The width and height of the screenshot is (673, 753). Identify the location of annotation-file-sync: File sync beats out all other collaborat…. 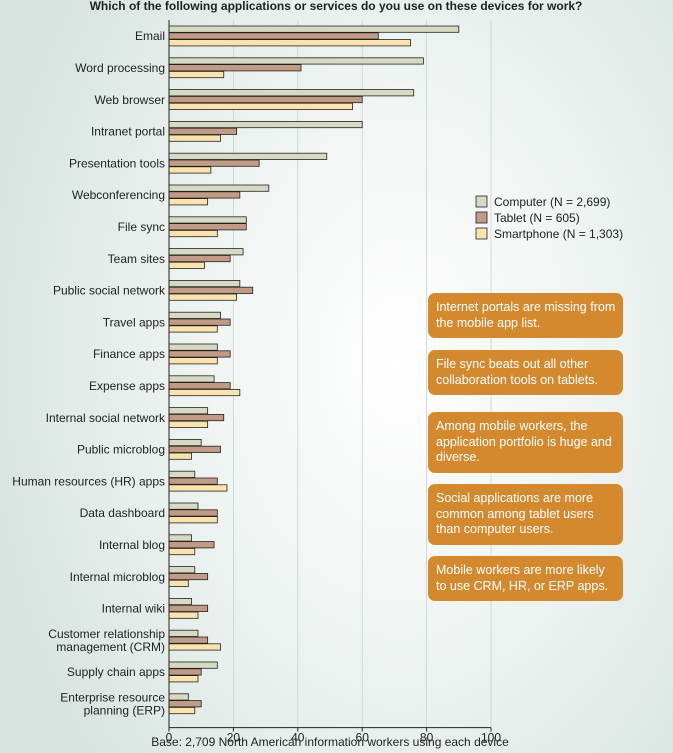
(525, 372).